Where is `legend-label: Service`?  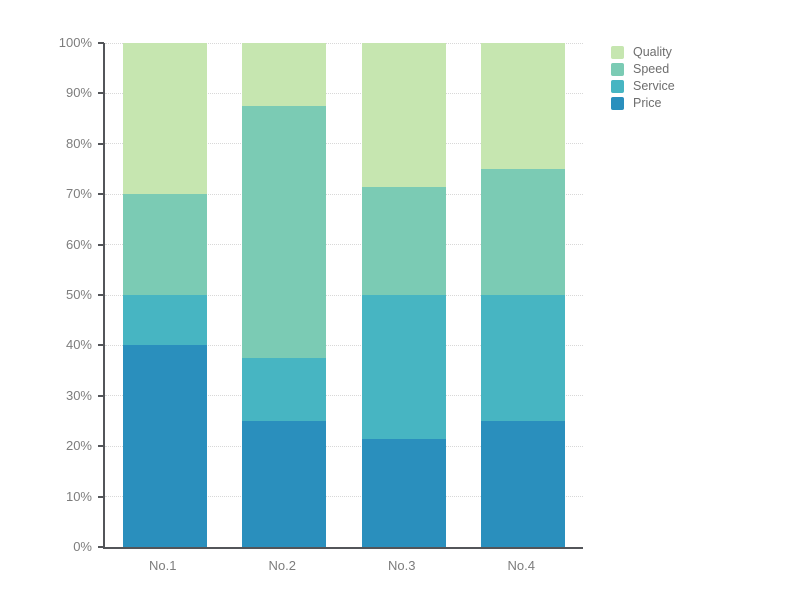
legend-label: Service is located at coordinates (654, 86).